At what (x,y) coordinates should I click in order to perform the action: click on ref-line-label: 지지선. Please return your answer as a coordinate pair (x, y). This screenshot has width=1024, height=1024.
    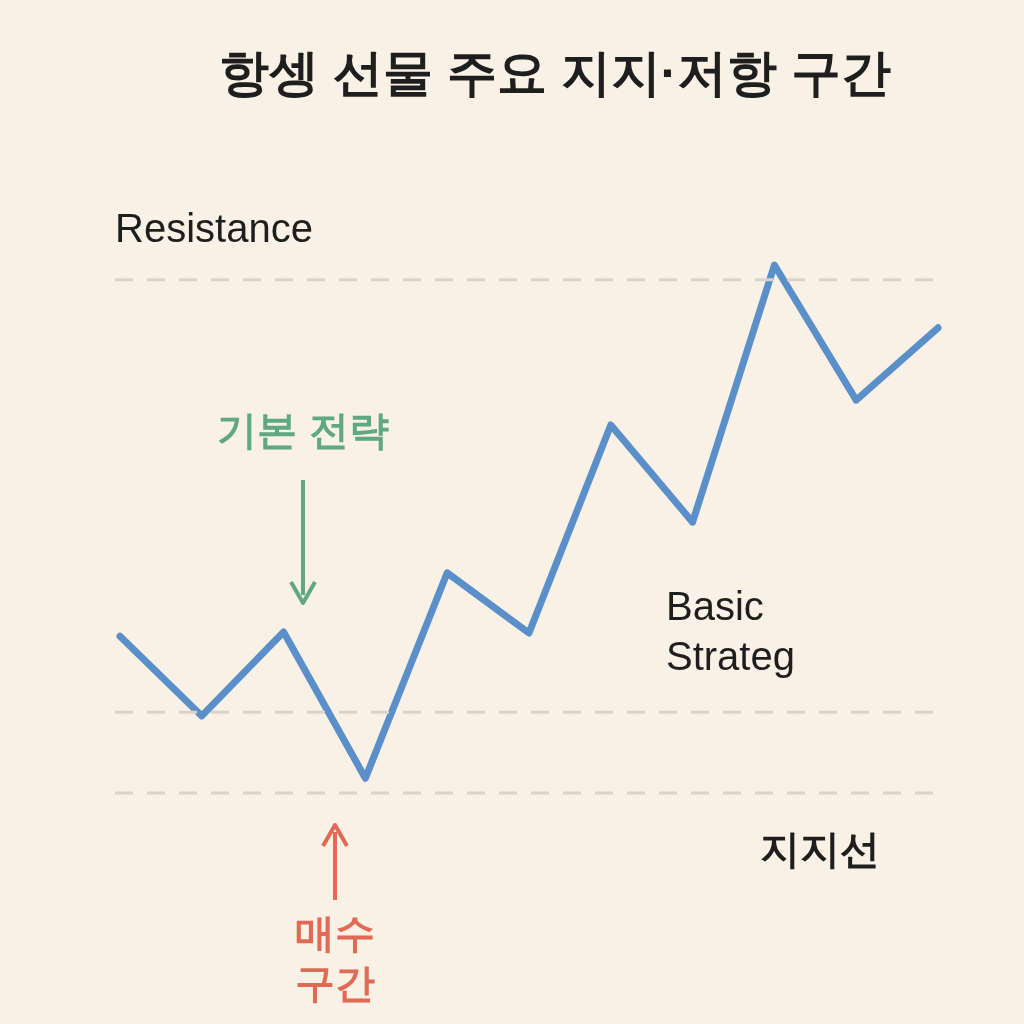
    Looking at the image, I should click on (820, 849).